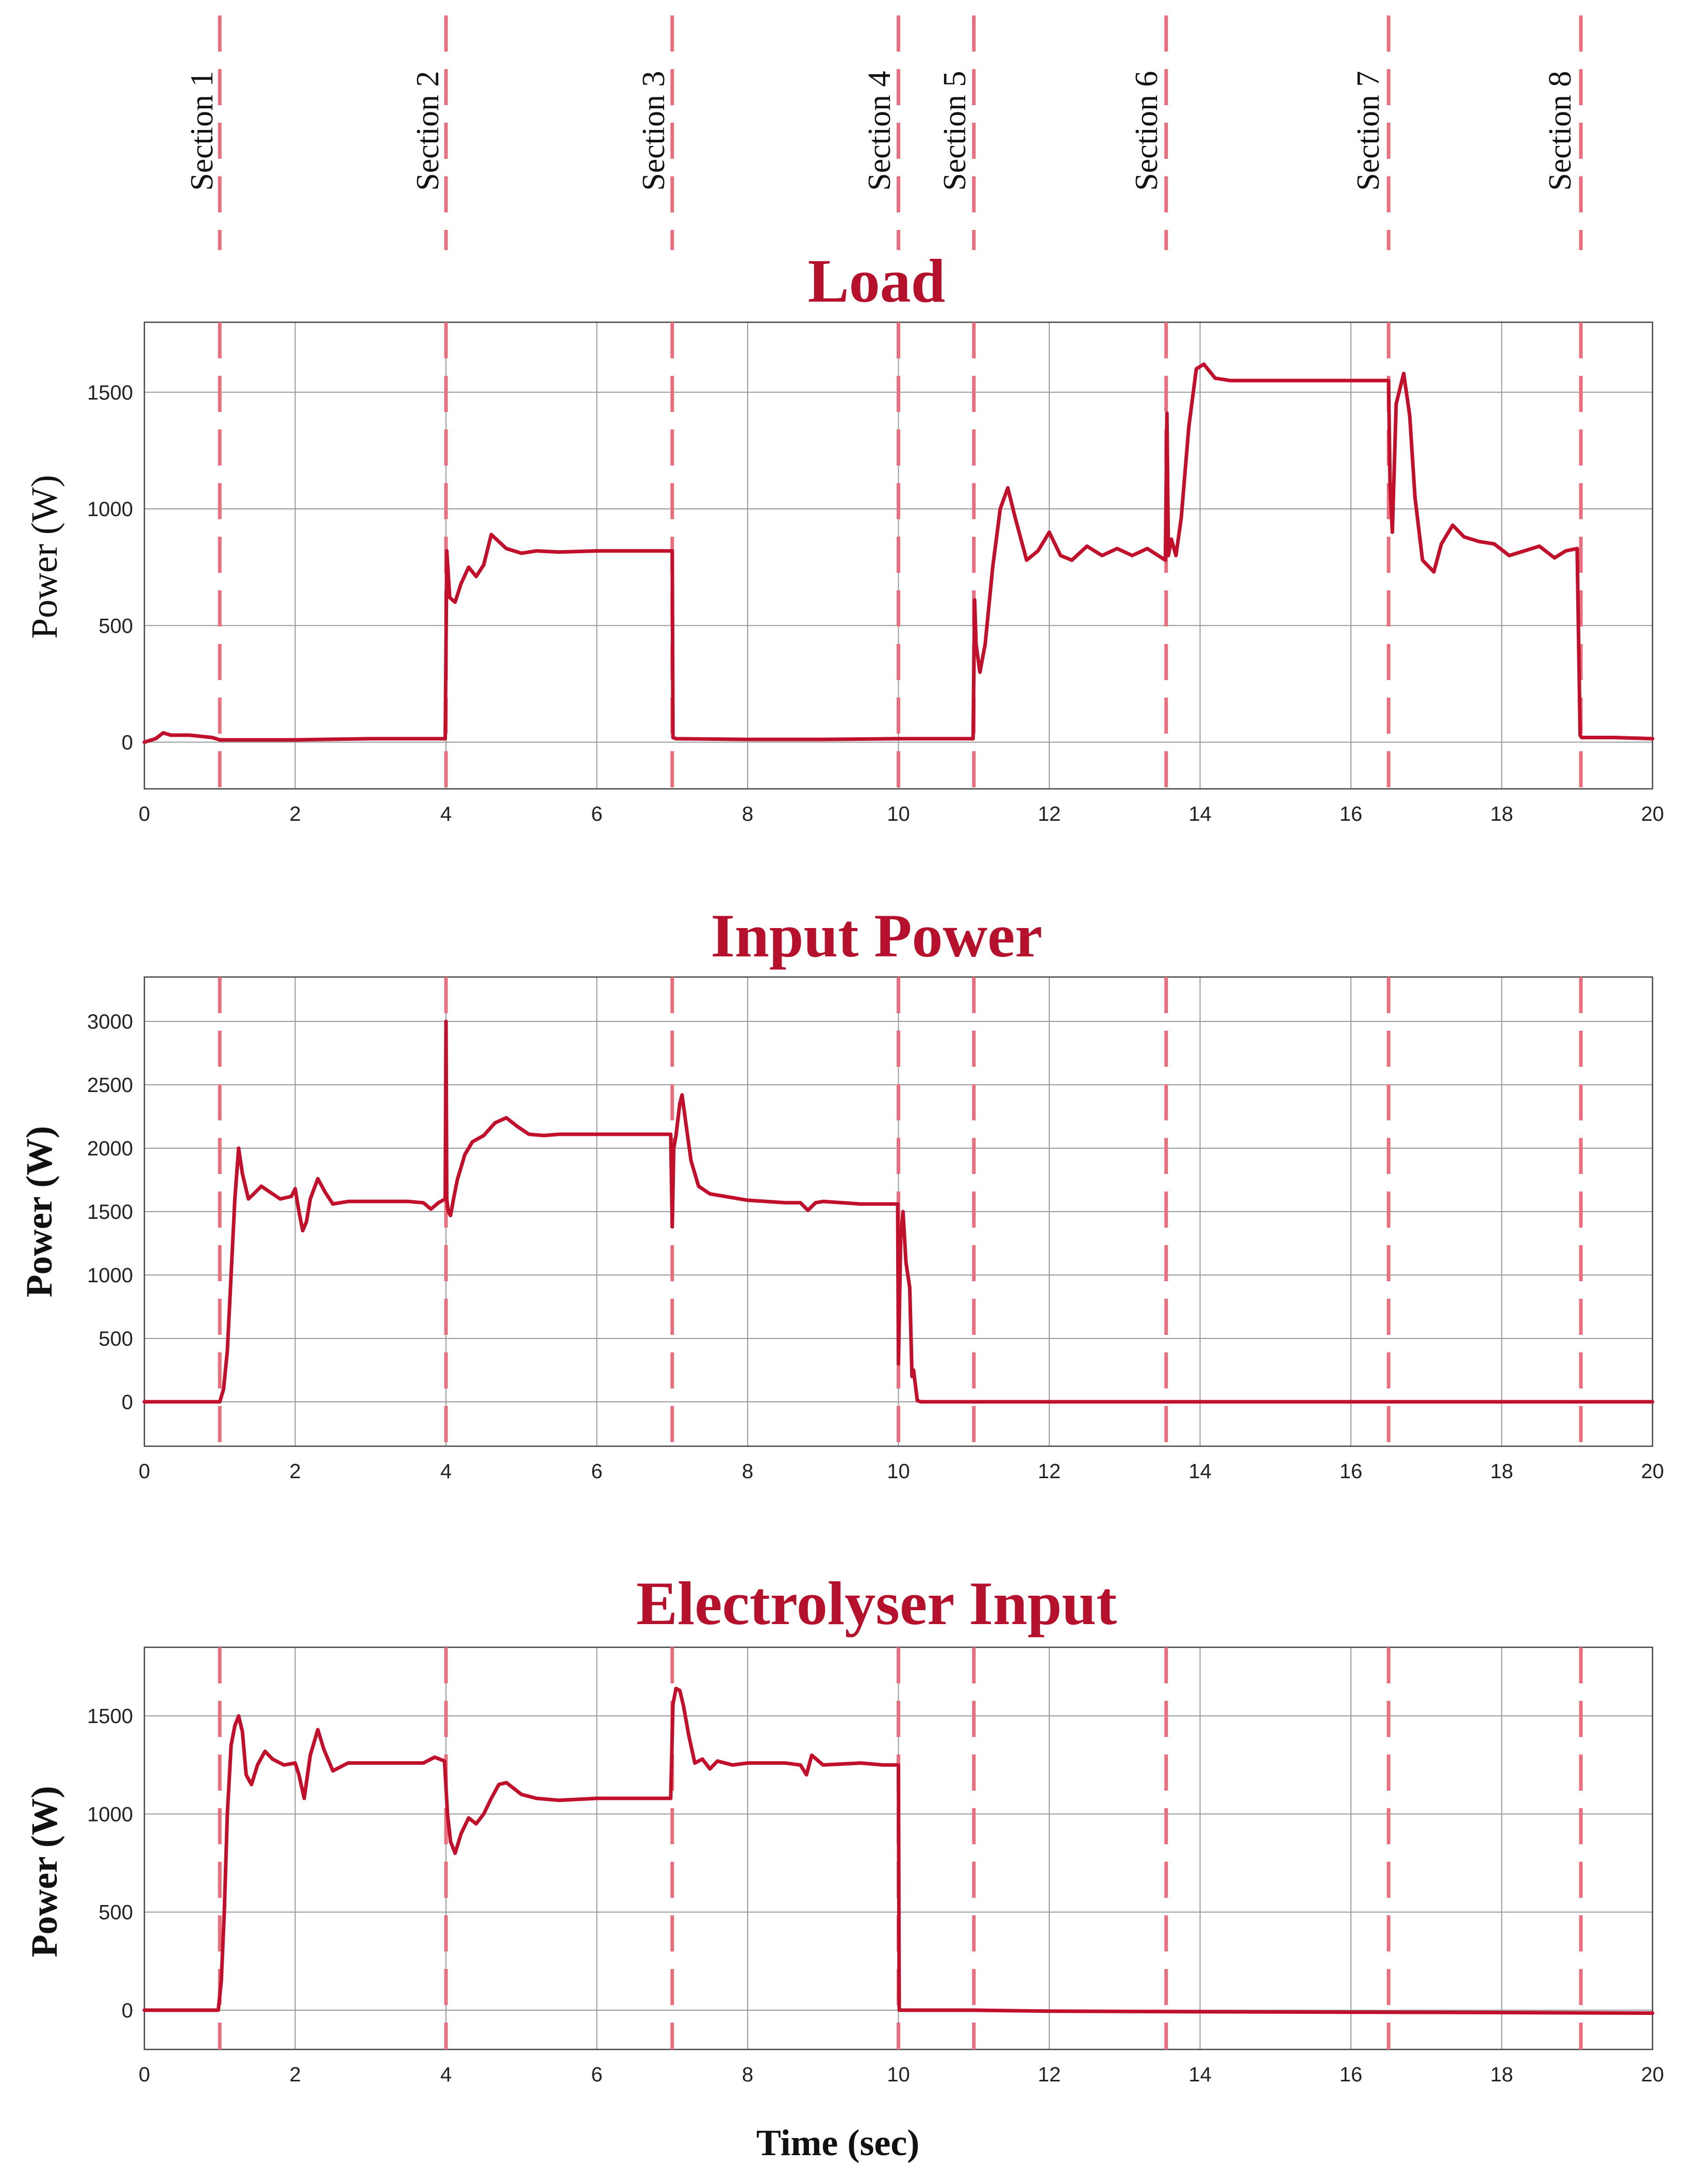  I want to click on input-power-x-tick-6: 6, so click(597, 1471).